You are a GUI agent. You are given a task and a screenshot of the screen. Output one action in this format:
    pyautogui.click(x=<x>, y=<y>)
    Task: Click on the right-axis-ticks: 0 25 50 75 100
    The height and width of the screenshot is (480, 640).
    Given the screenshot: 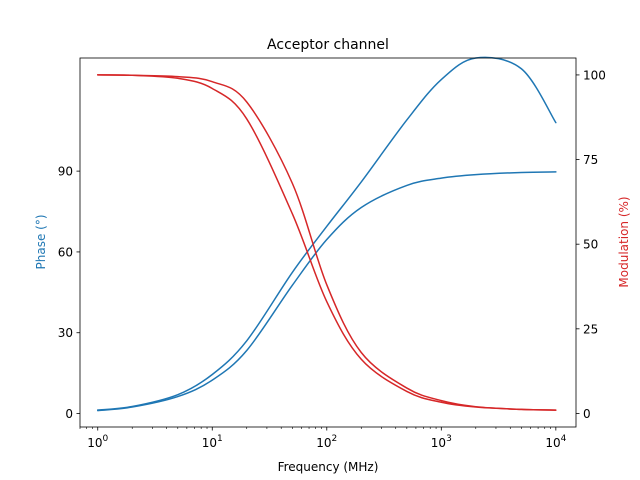 What is the action you would take?
    pyautogui.click(x=591, y=244)
    